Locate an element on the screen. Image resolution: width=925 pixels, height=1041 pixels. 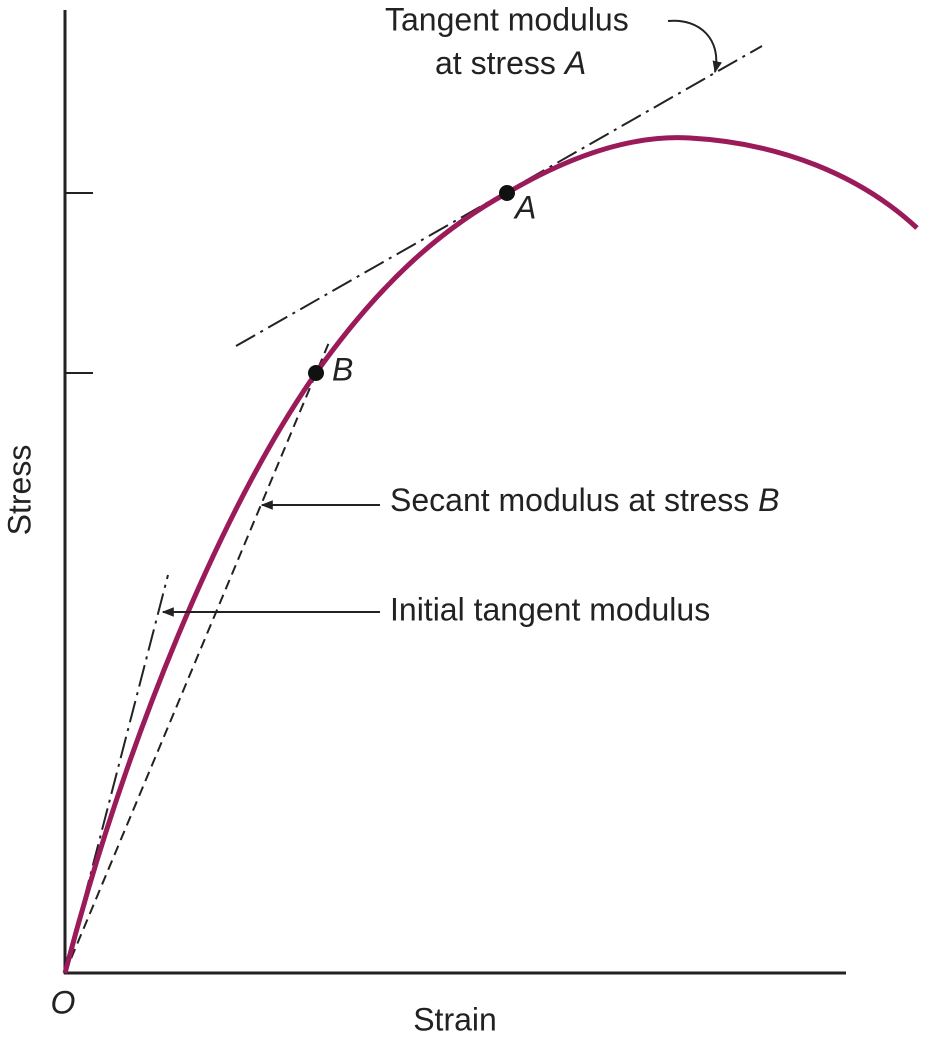
y-axis-label: Stress is located at coordinates (19, 490).